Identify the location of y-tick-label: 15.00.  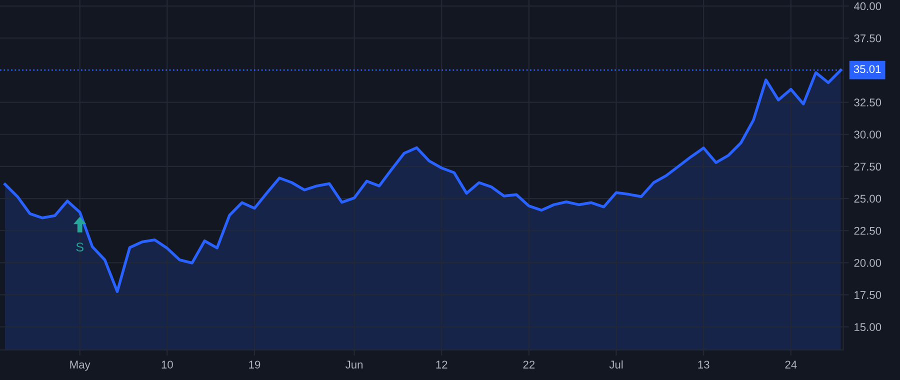
(868, 327).